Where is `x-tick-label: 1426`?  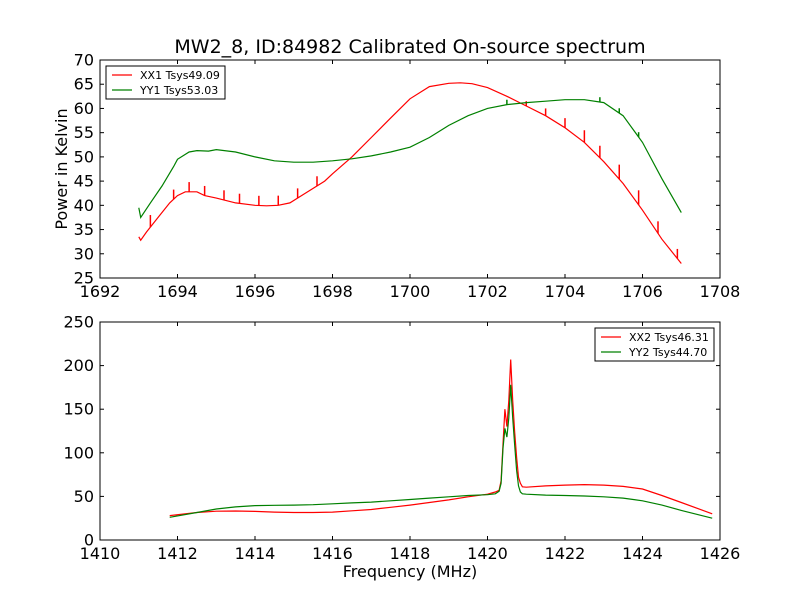
x-tick-label: 1426 is located at coordinates (720, 553).